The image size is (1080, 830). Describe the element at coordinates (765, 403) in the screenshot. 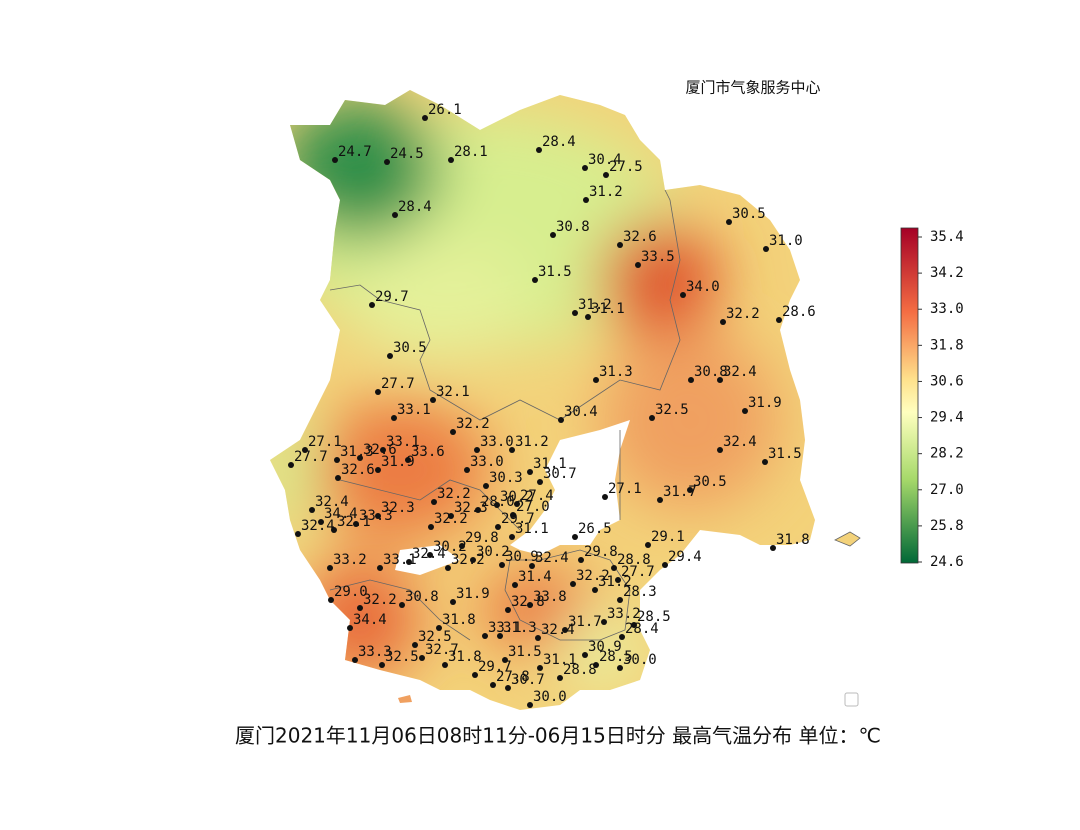

I see `station-value: 31.9` at that location.